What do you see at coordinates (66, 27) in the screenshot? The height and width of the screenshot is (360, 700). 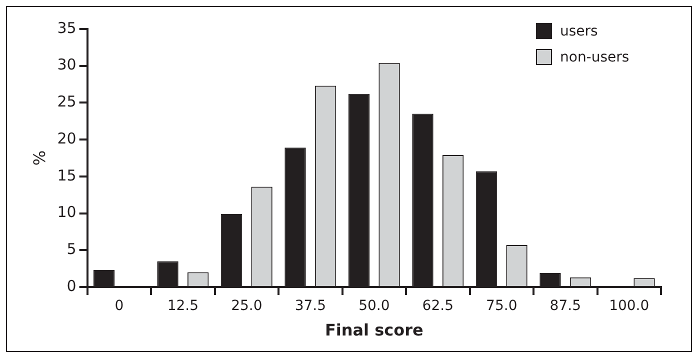 I see `y-tick-label: 35` at bounding box center [66, 27].